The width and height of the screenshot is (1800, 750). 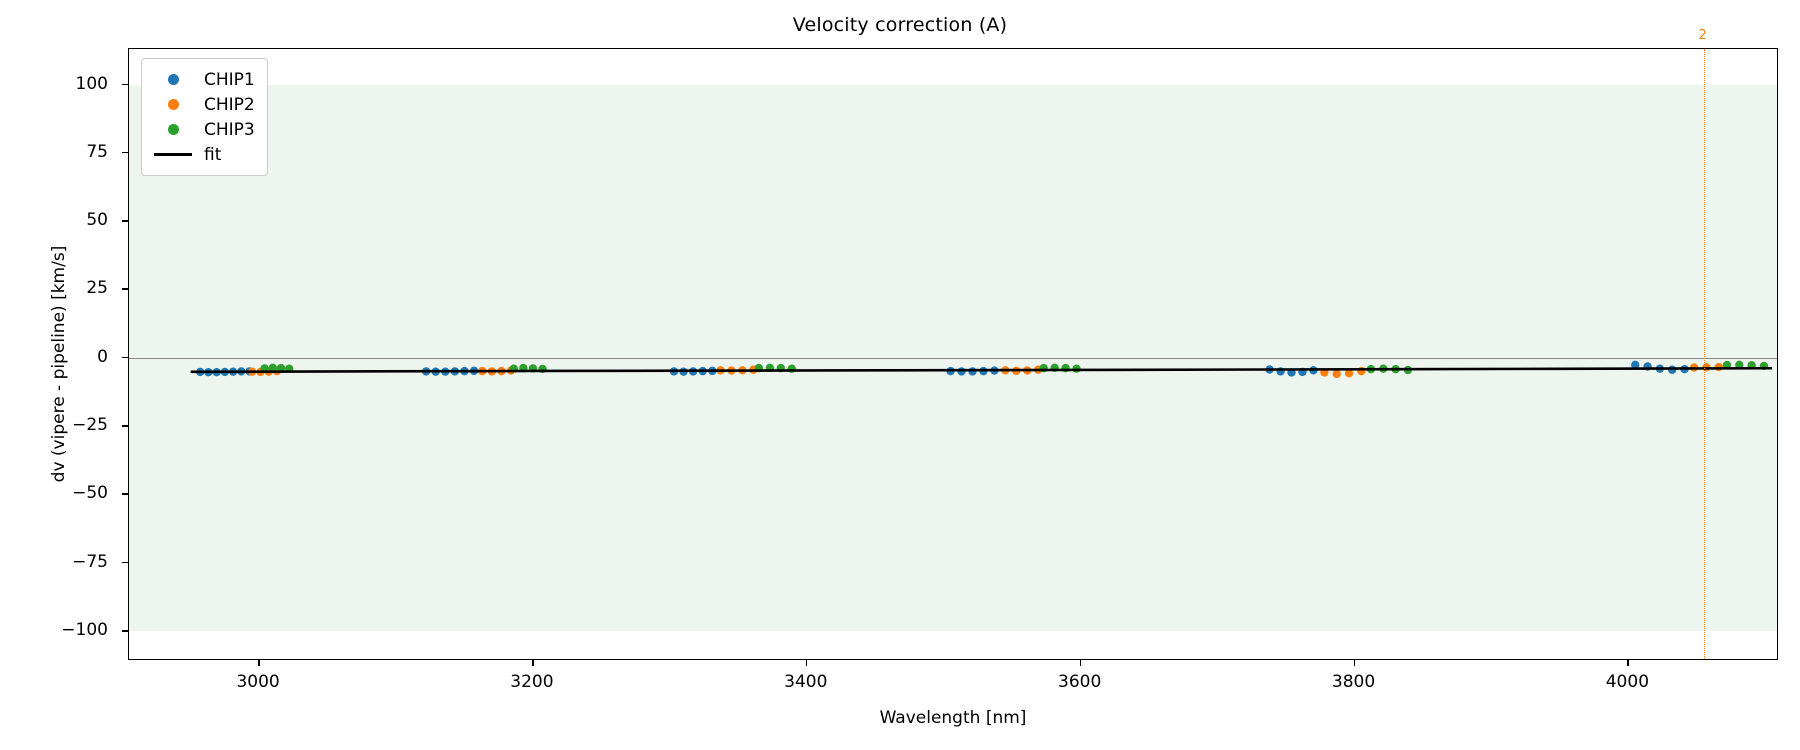 What do you see at coordinates (229, 129) in the screenshot?
I see `legend-label: CHIP3` at bounding box center [229, 129].